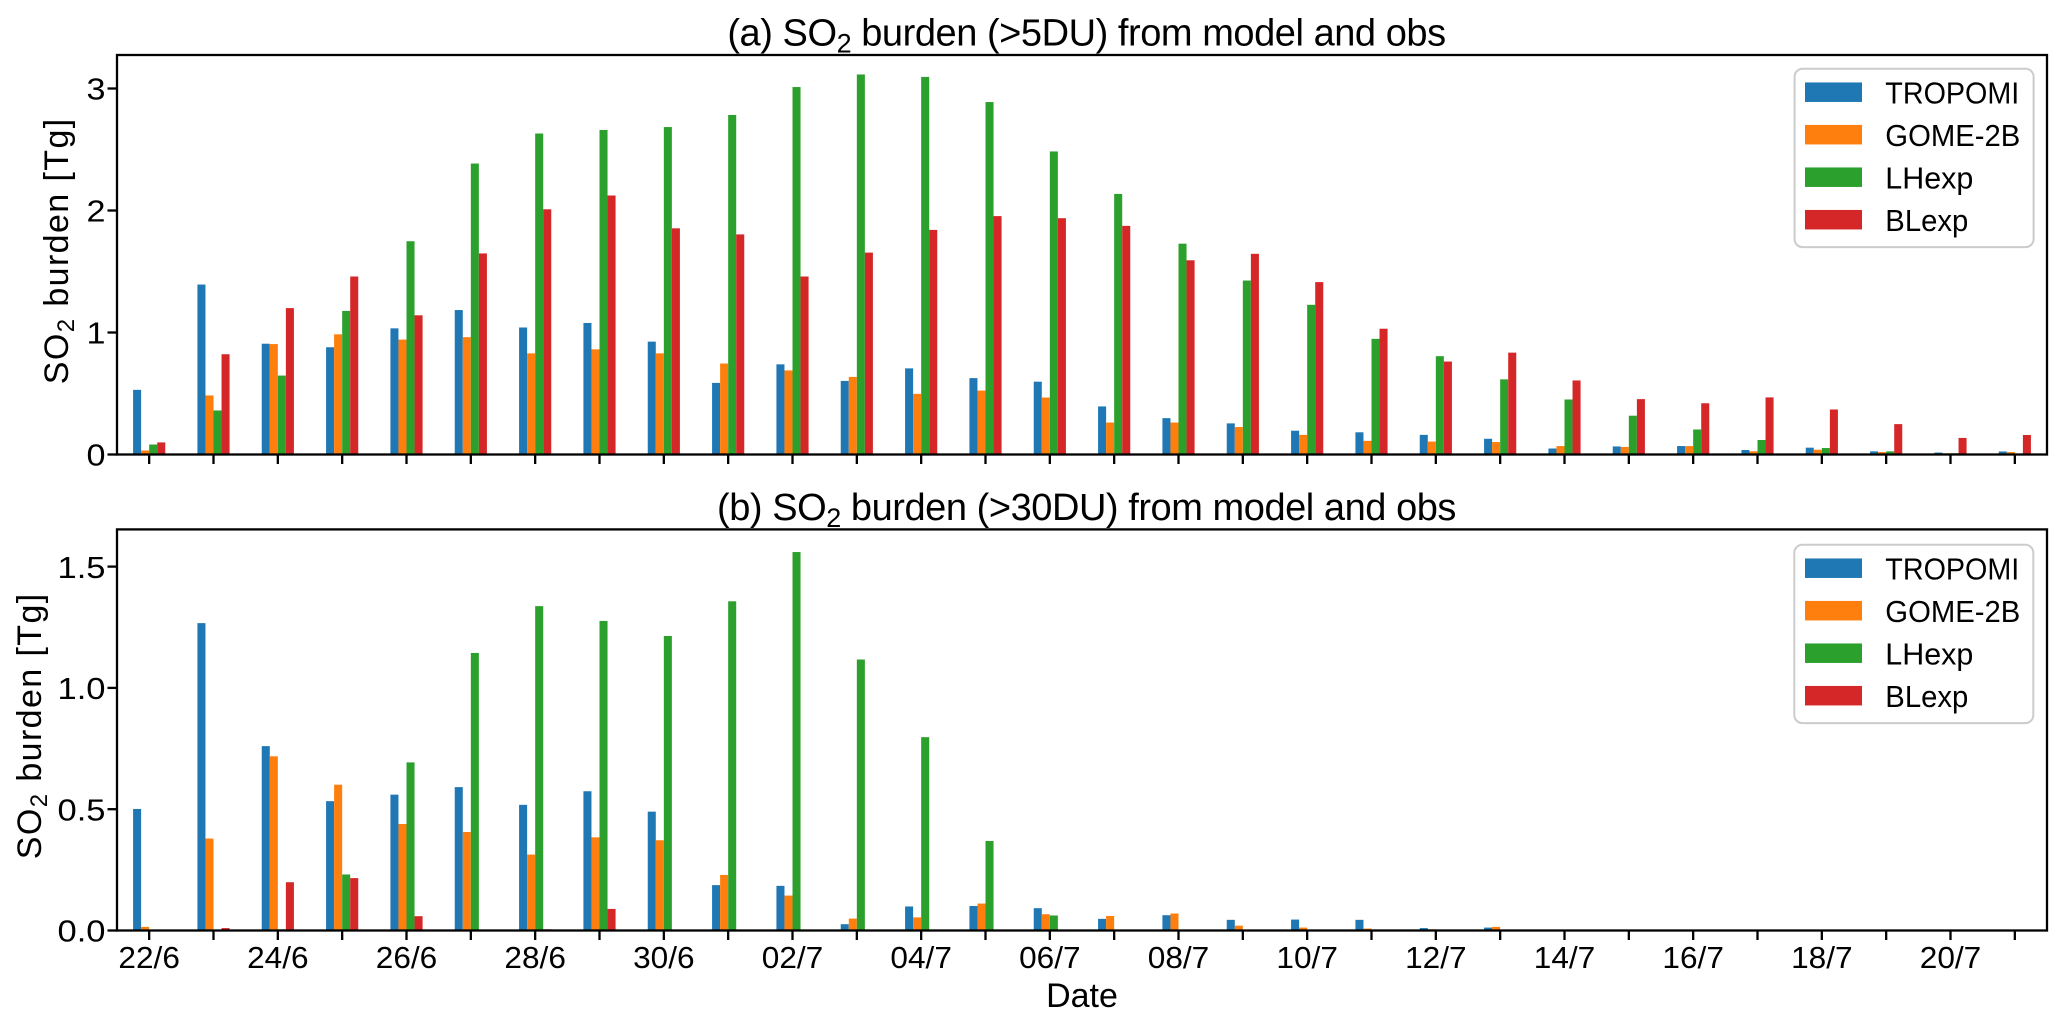  Describe the element at coordinates (1951, 957) in the screenshot. I see `svg-text: 20/7` at that location.